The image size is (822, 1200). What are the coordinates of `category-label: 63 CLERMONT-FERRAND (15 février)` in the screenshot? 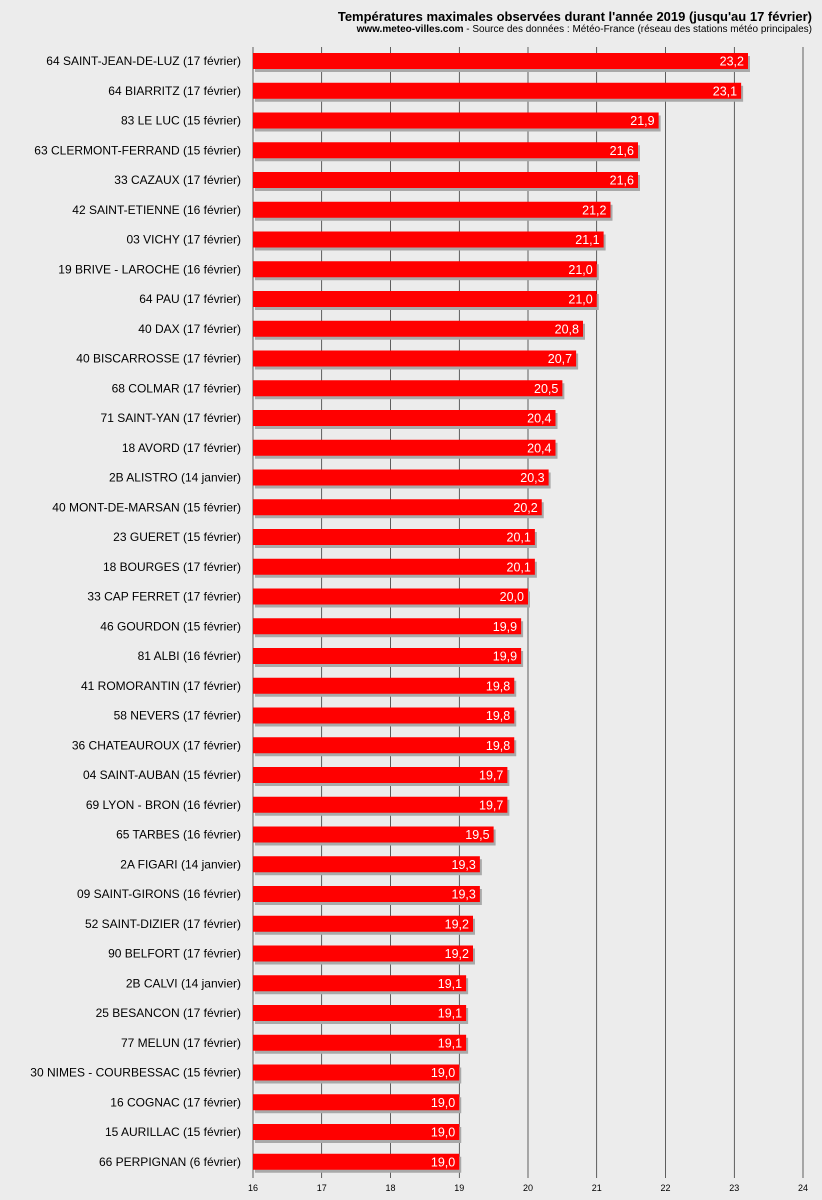 It's located at (137, 150).